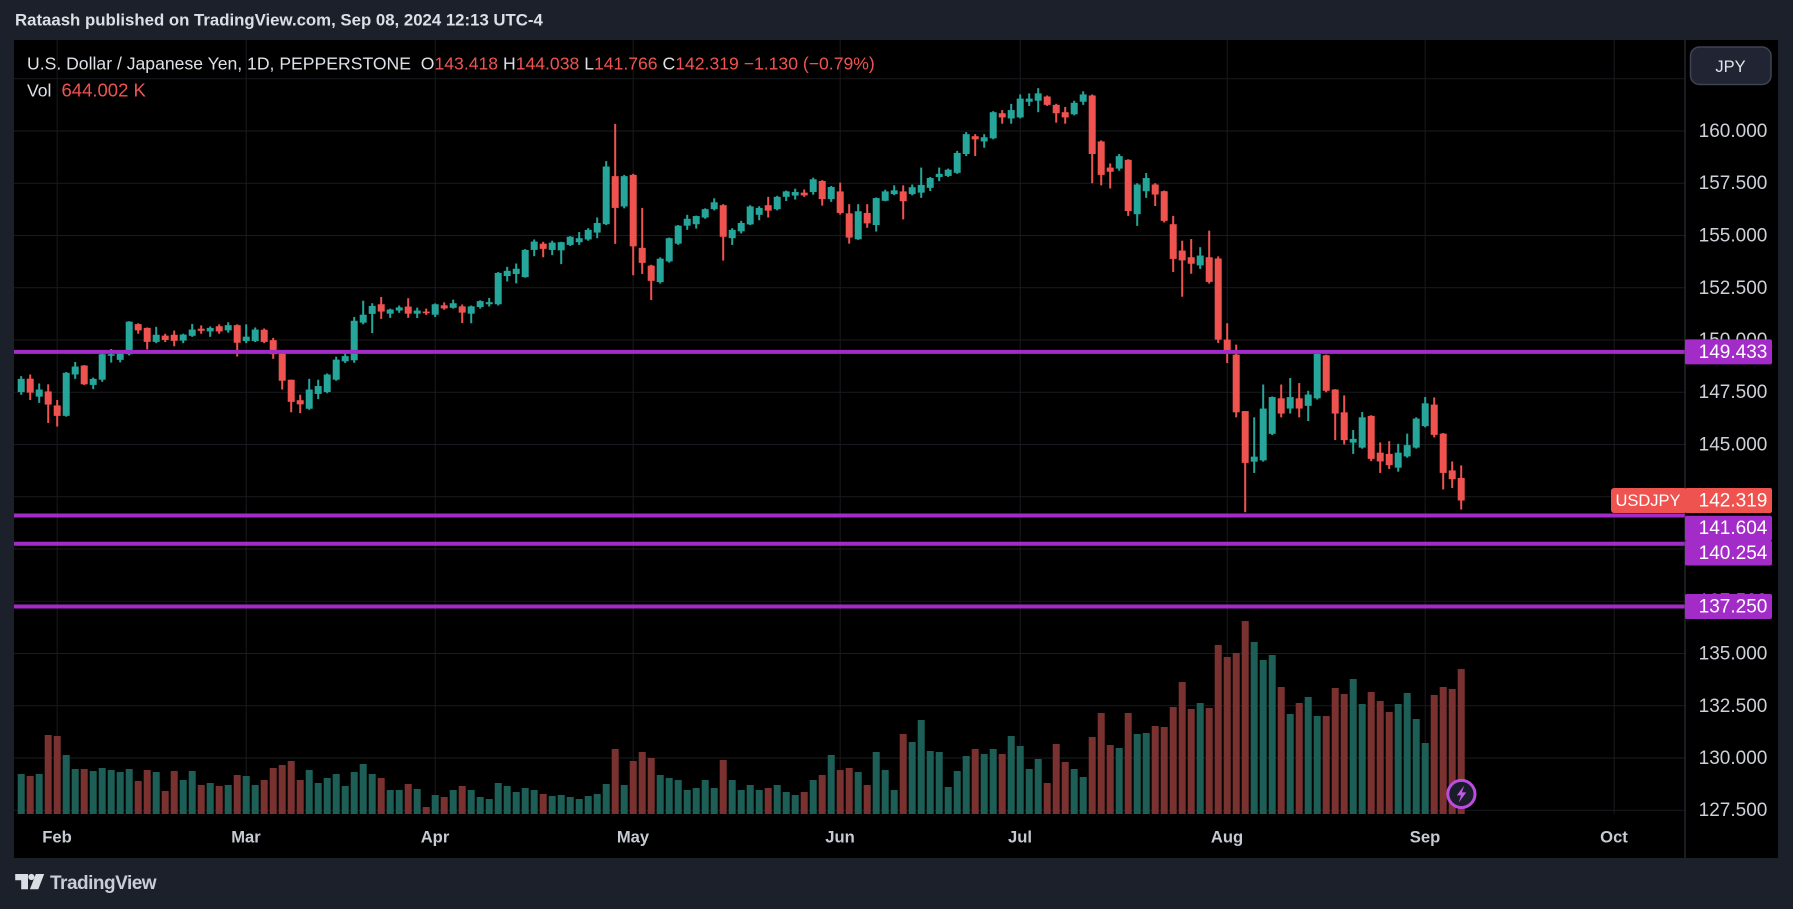 Image resolution: width=1793 pixels, height=909 pixels. I want to click on svg-text: Sep, so click(1425, 837).